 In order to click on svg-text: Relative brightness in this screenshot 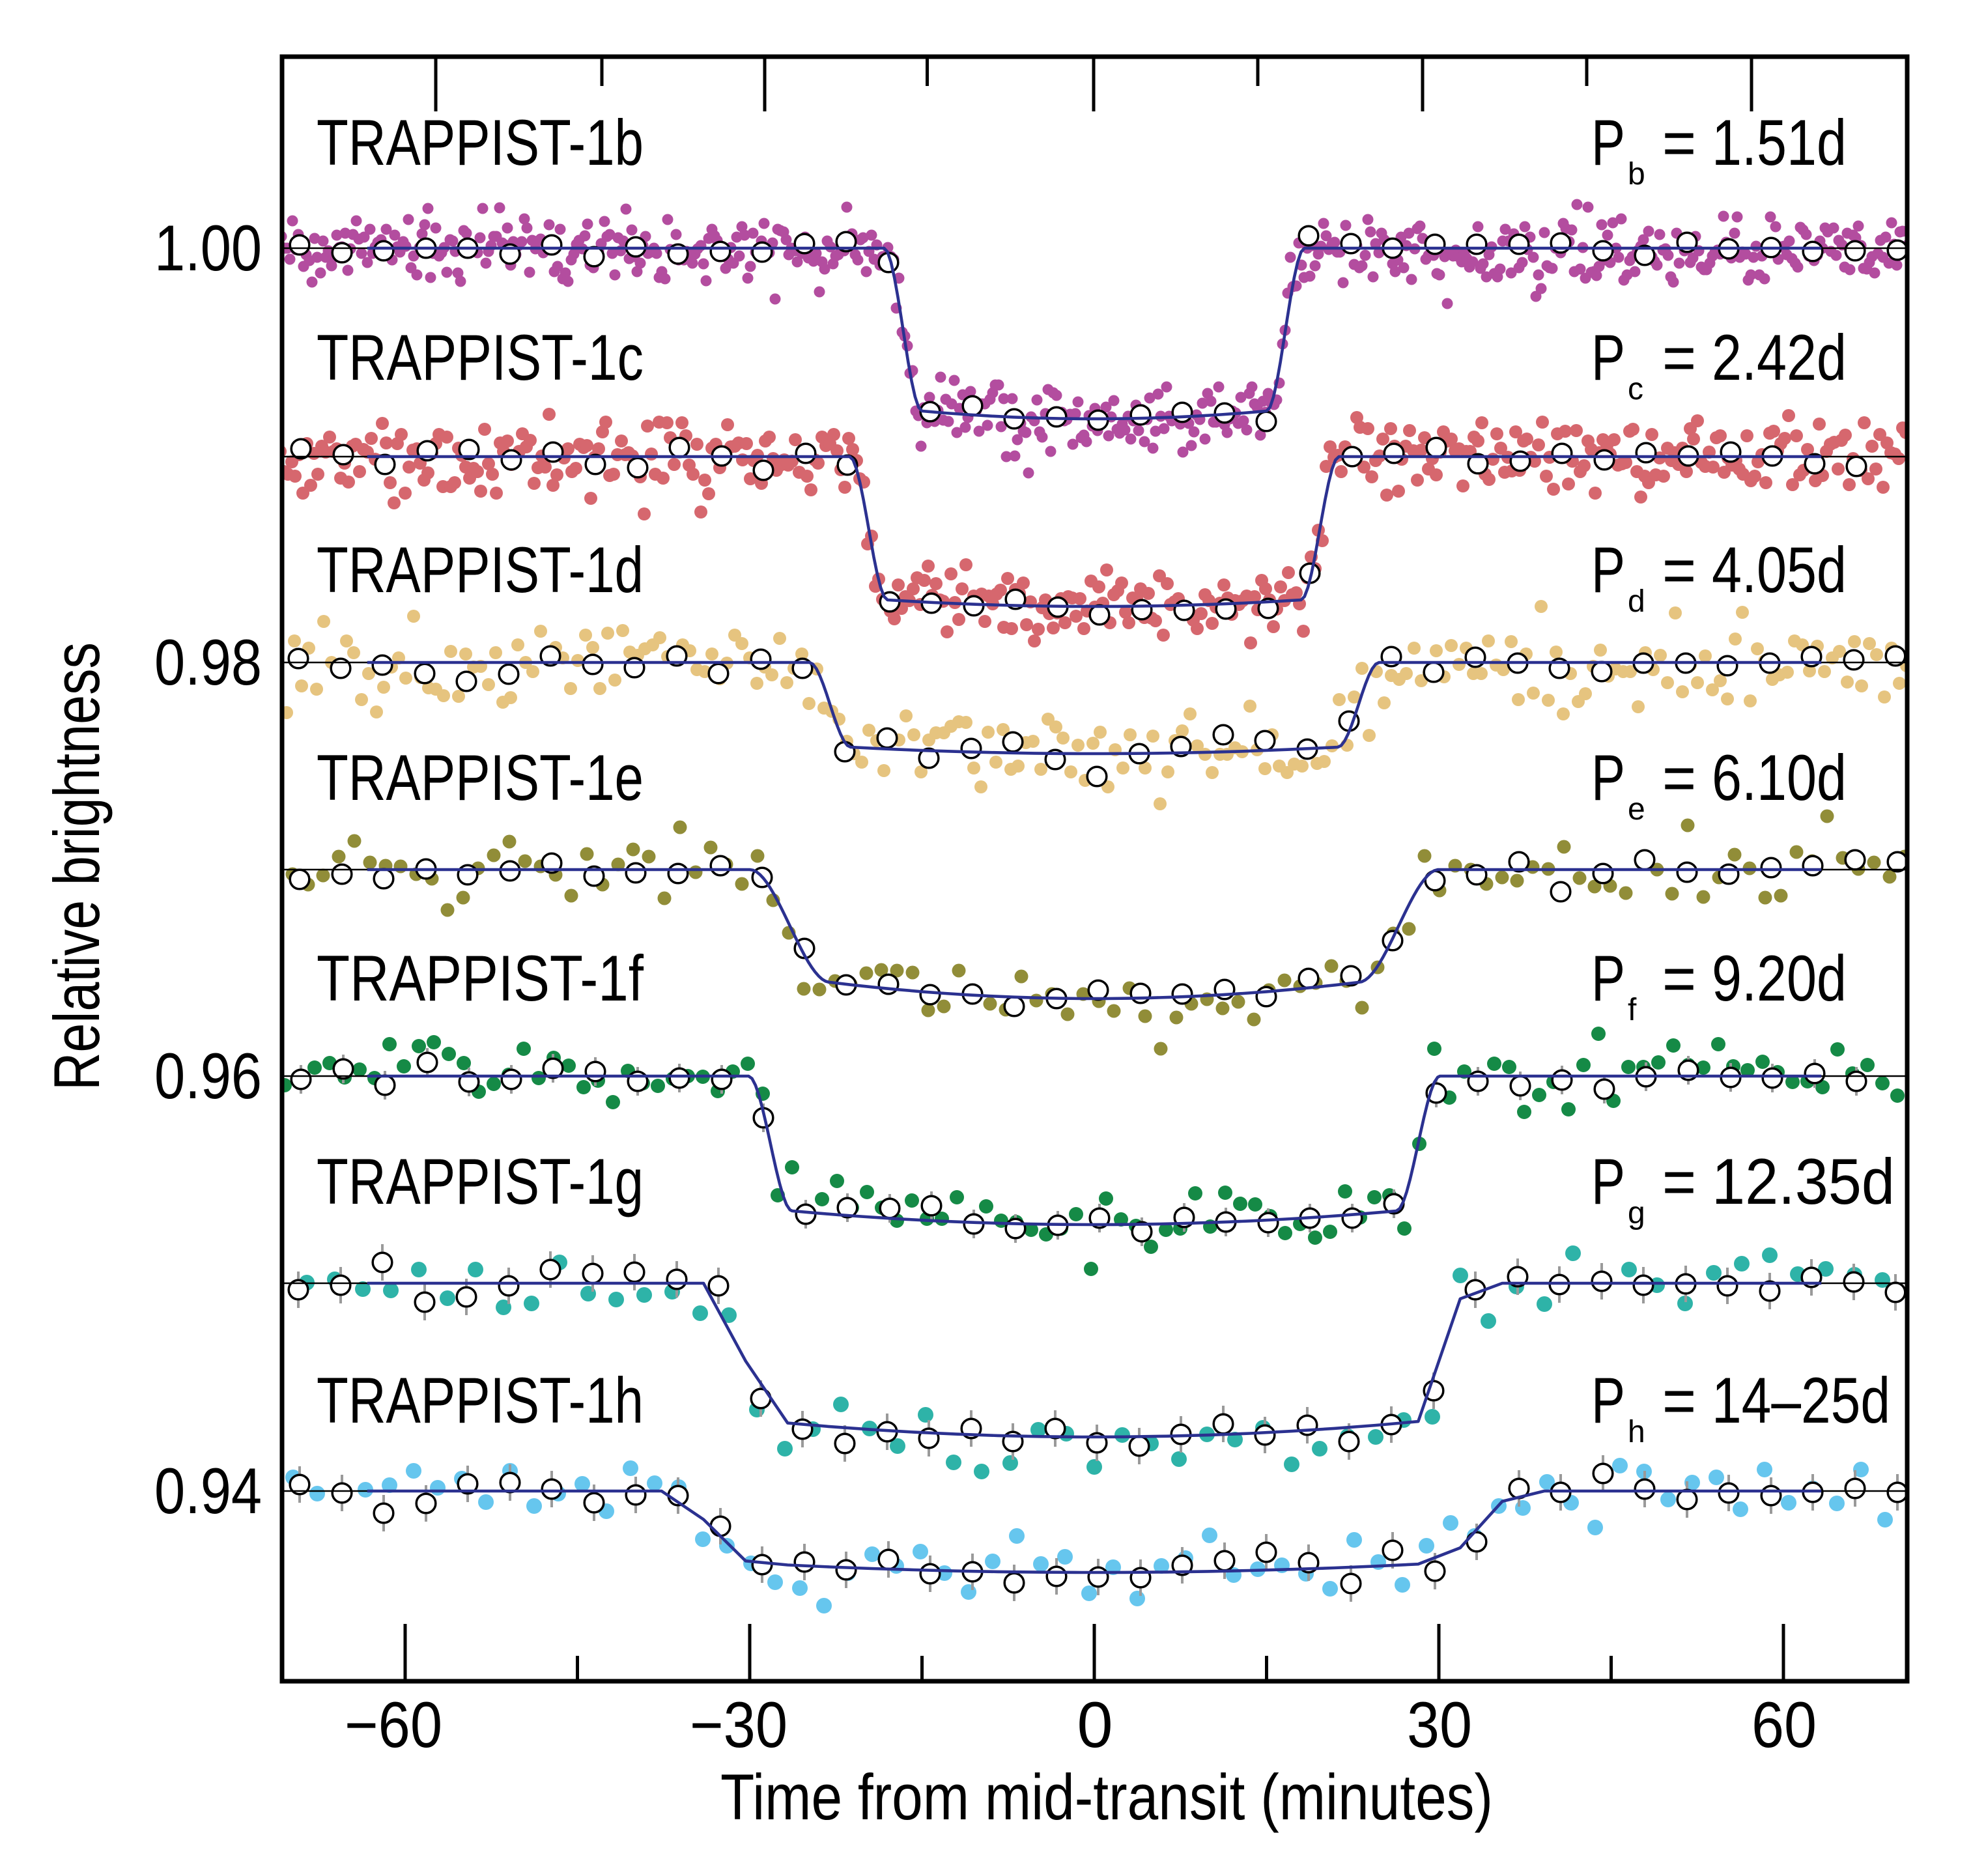, I will do `click(76, 866)`.